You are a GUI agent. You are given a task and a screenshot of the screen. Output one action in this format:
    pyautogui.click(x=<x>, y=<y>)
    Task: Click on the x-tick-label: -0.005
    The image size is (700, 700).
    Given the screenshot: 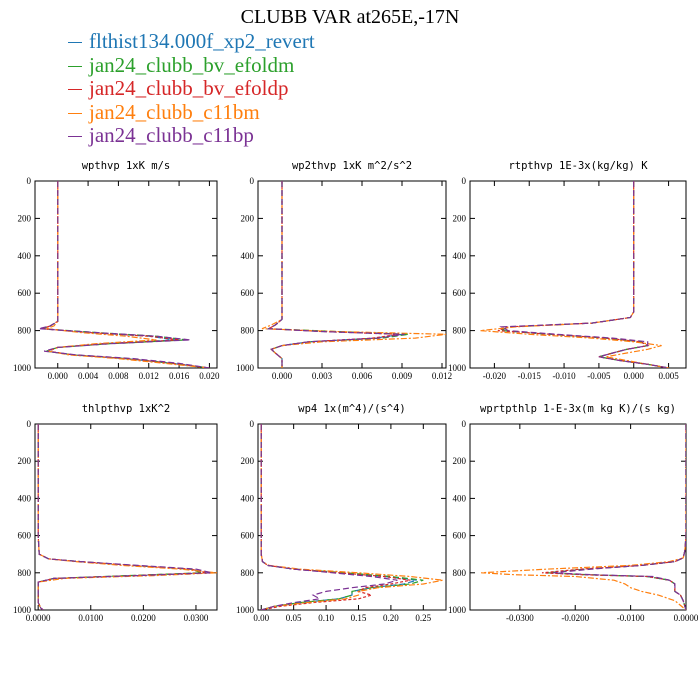 What is the action you would take?
    pyautogui.click(x=599, y=376)
    